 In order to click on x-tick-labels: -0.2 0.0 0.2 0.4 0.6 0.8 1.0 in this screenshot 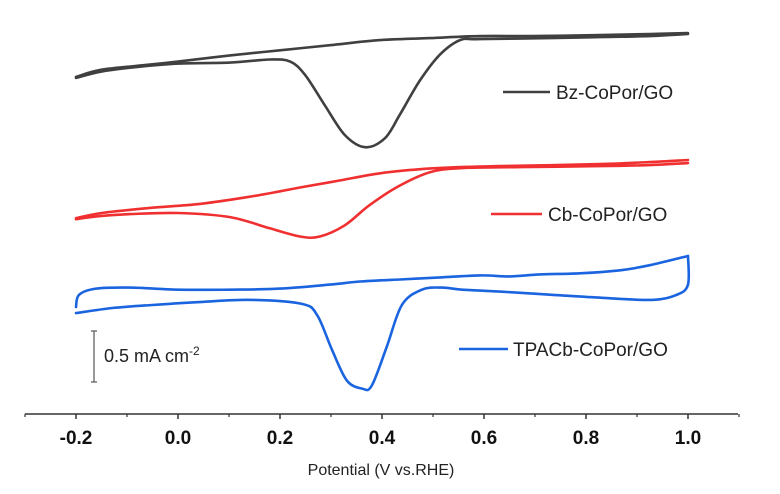, I will do `click(381, 438)`.